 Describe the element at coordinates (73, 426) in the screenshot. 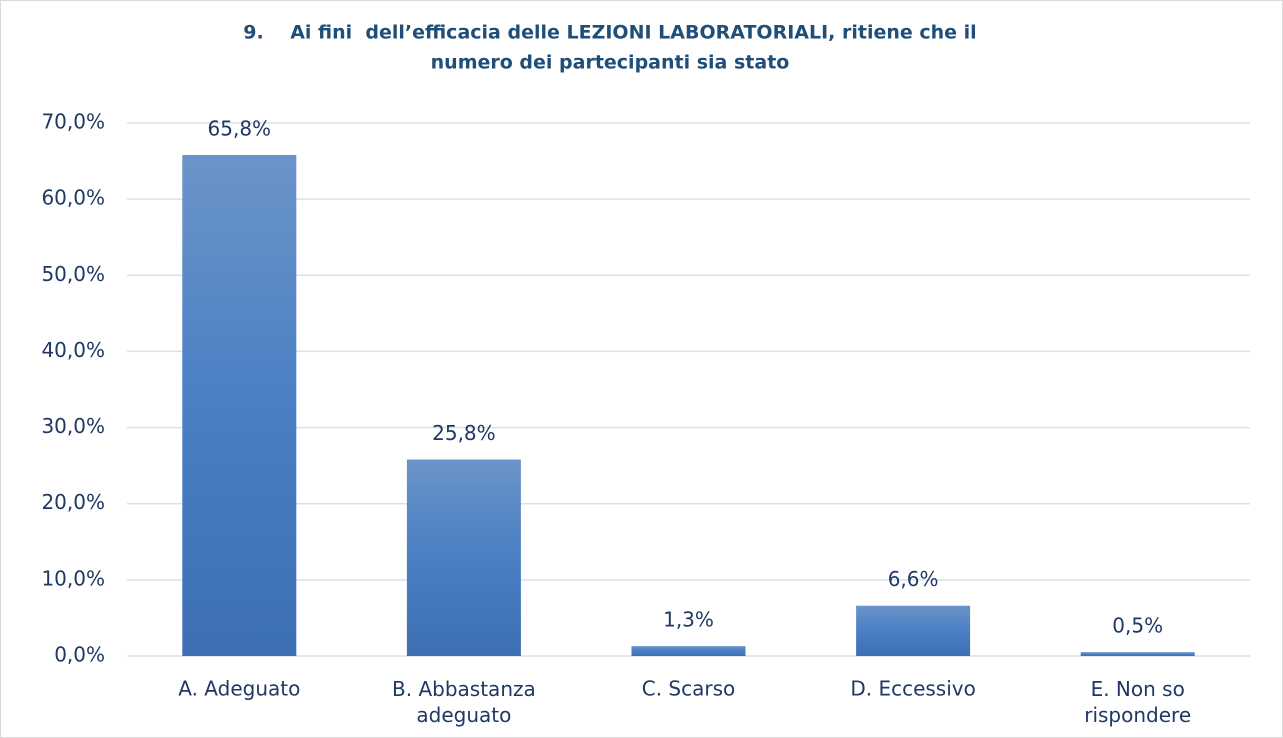

I see `y-tick-label: 30,0%` at that location.